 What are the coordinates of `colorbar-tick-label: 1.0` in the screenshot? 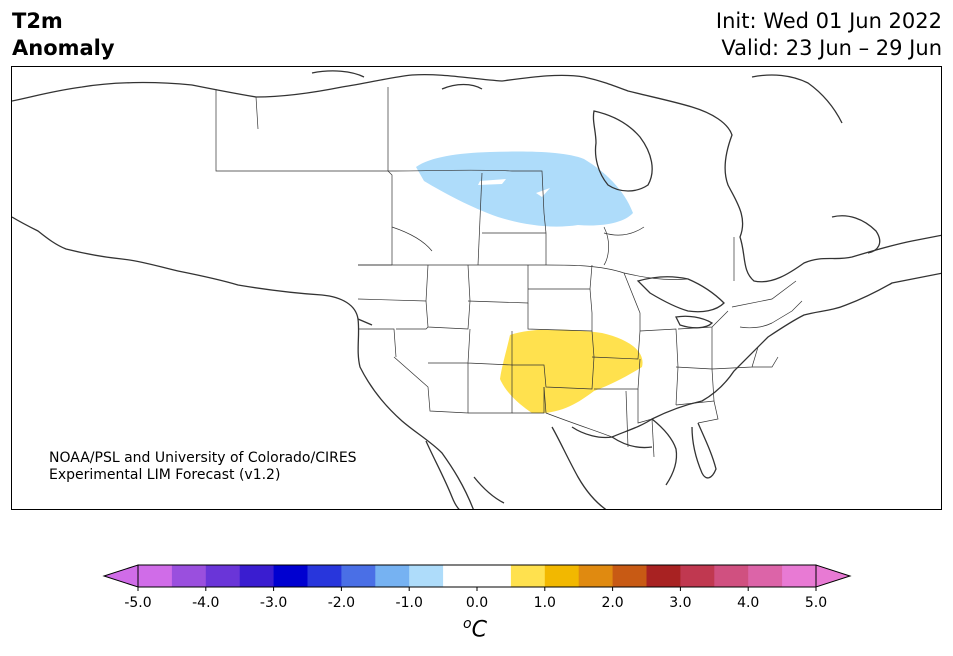 It's located at (545, 603).